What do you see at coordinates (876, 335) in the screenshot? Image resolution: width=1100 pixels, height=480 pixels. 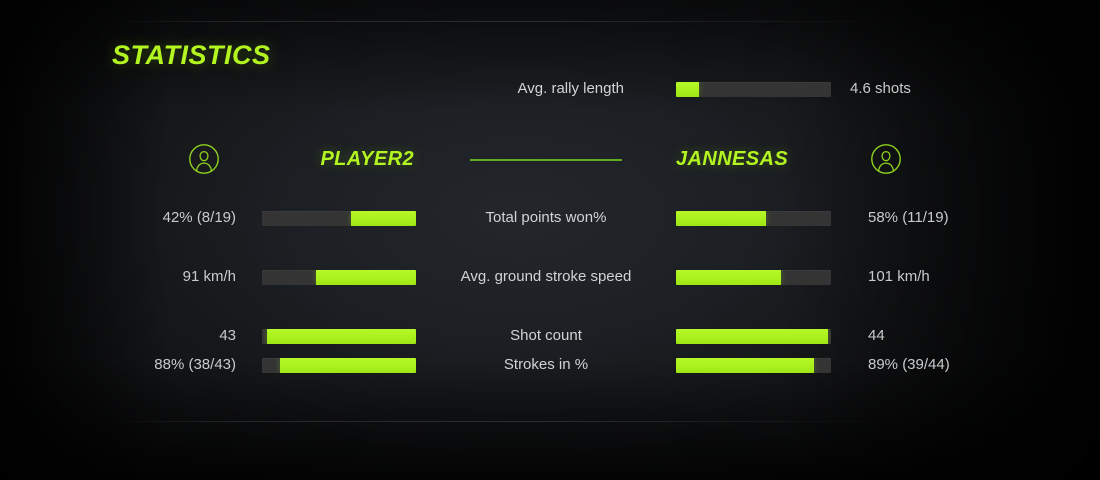 I see `stat-value-right: 44` at bounding box center [876, 335].